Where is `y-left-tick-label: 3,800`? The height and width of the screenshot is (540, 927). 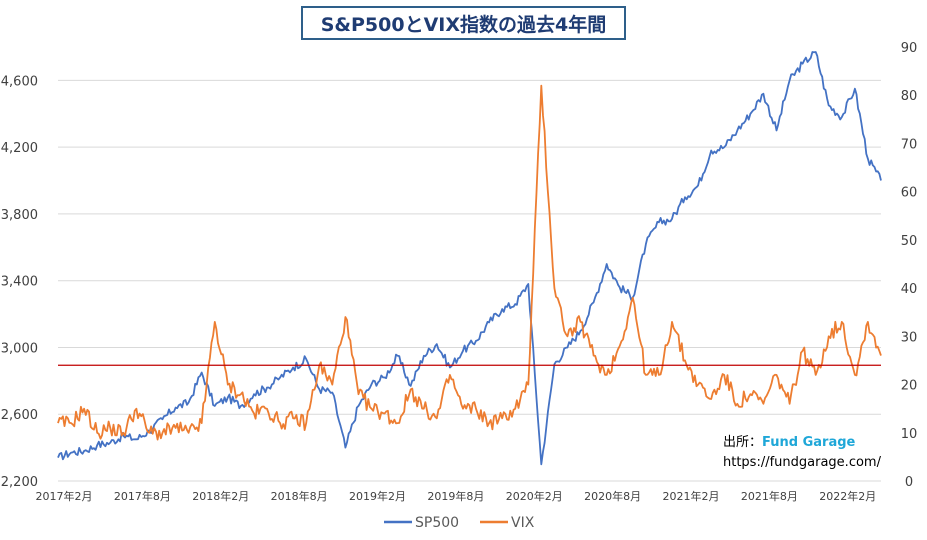 y-left-tick-label: 3,800 is located at coordinates (19, 215).